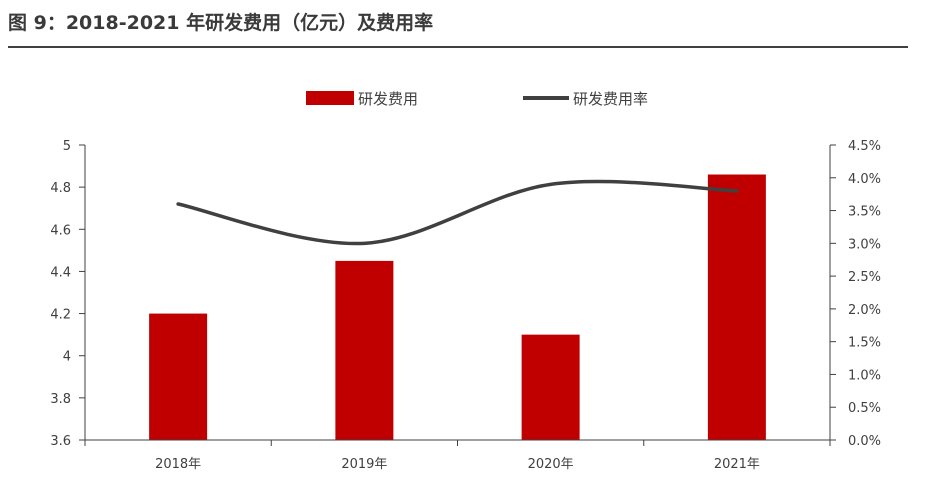  Describe the element at coordinates (330, 98) in the screenshot. I see `legend-swatch-bar` at that location.